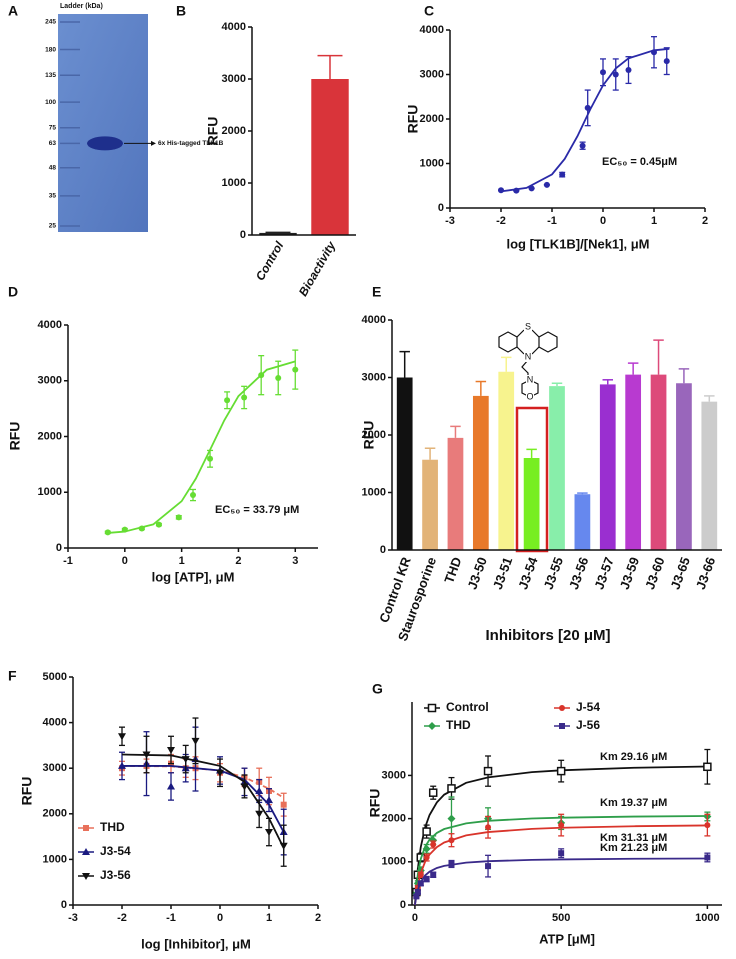  I want to click on legend-label: Control, so click(467, 707).